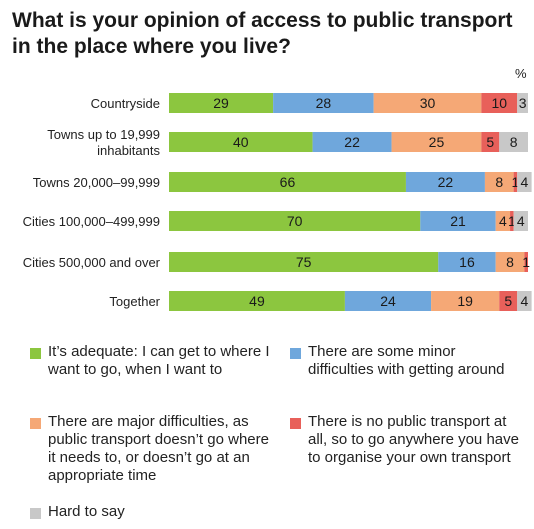 The image size is (534, 529). I want to click on category-label: Towns 20,000–99,999, so click(96, 182).